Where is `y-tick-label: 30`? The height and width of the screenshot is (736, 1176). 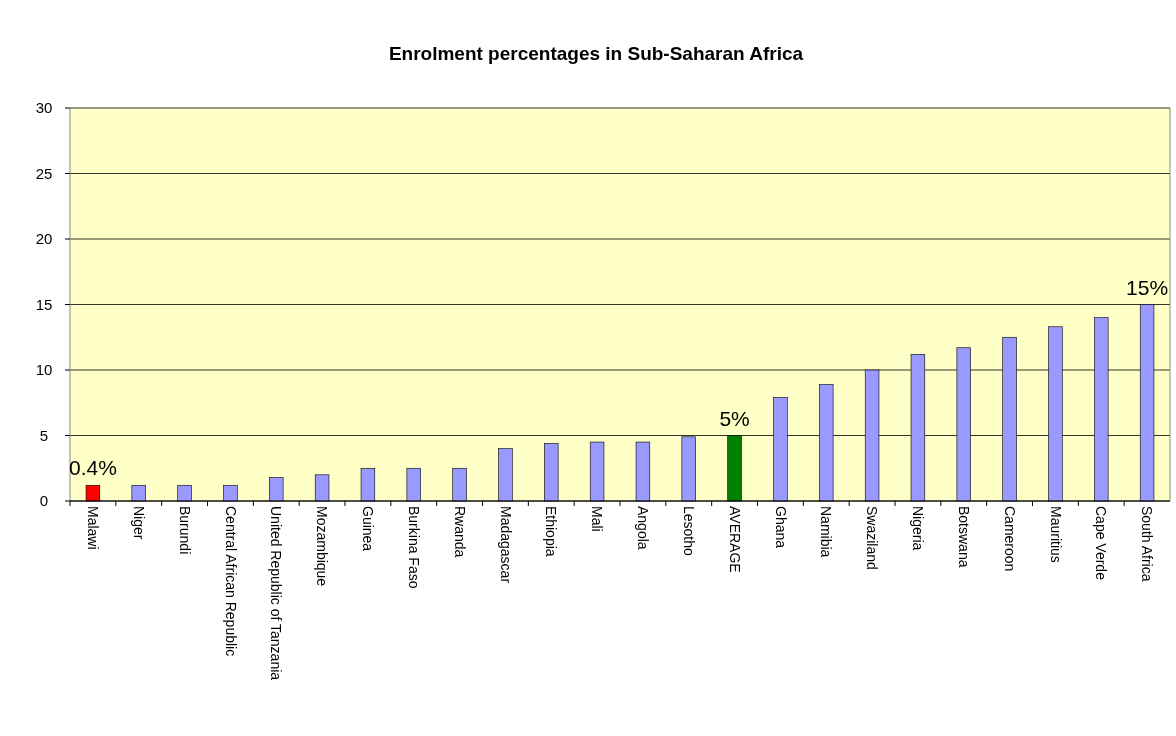
y-tick-label: 30 is located at coordinates (44, 108).